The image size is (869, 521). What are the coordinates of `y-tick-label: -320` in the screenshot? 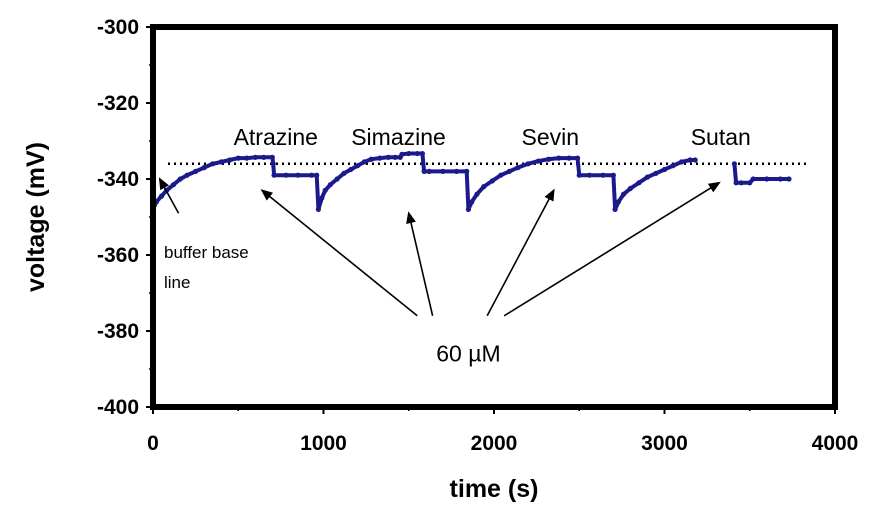 It's located at (118, 103).